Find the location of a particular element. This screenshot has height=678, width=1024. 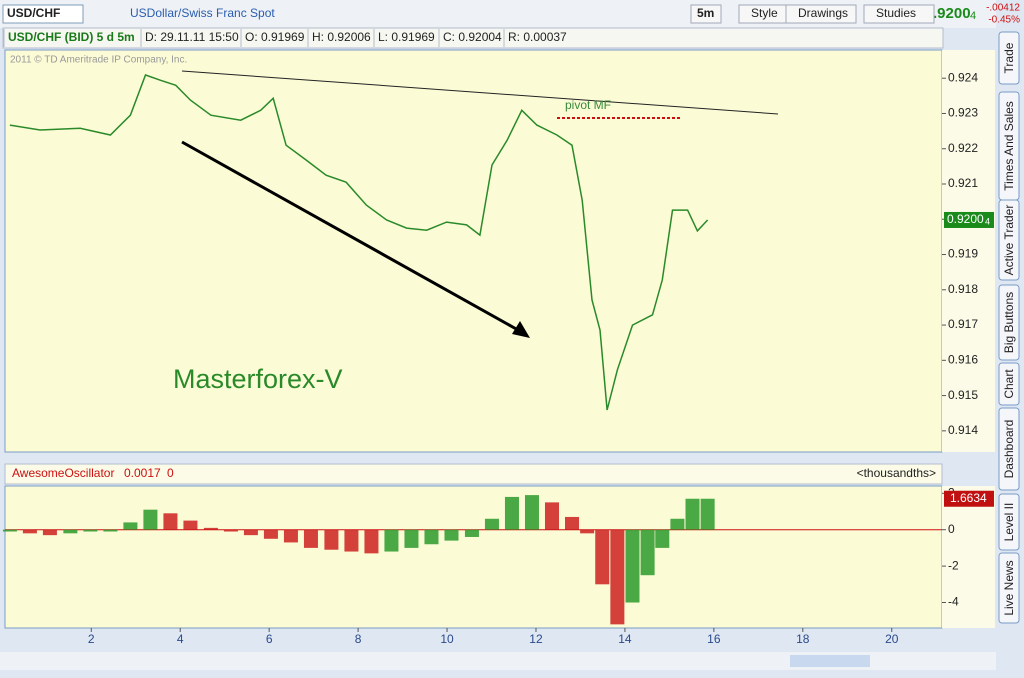

last-price-digit: 4 is located at coordinates (987, 221).